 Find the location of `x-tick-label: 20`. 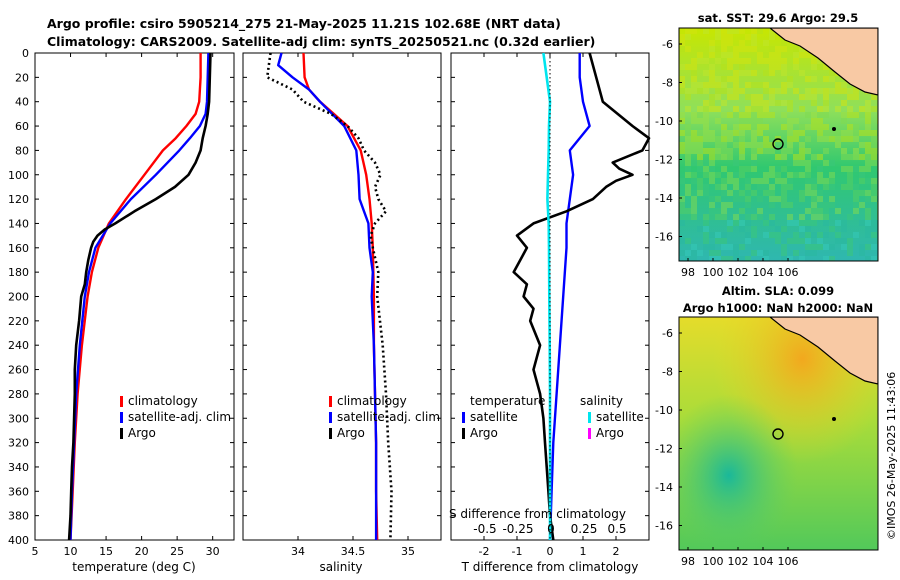

x-tick-label: 20 is located at coordinates (142, 551).